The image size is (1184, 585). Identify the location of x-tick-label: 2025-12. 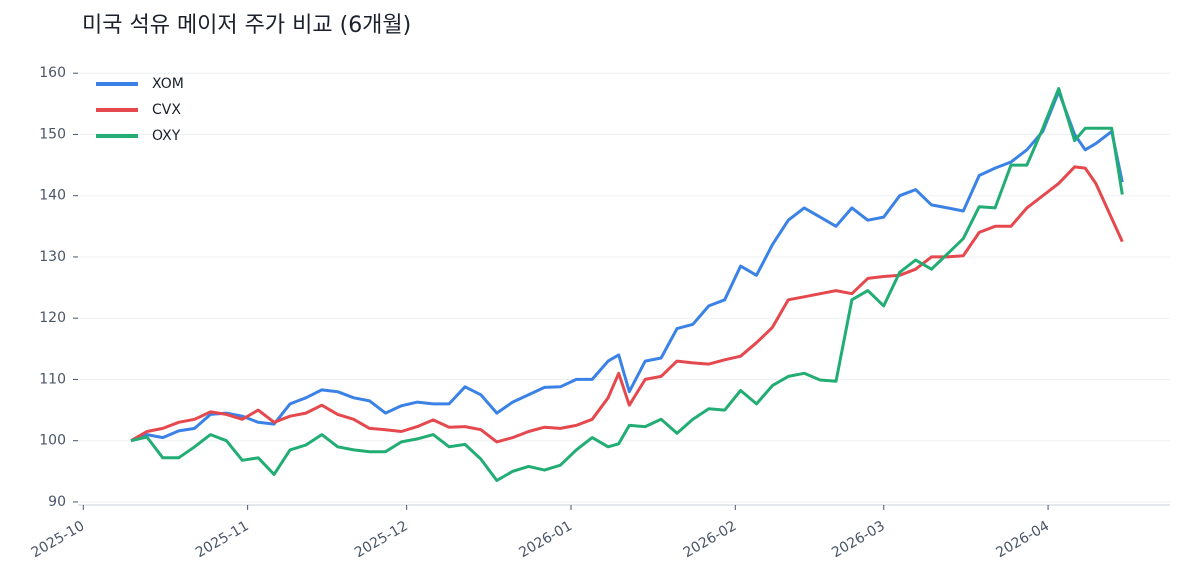
(381, 539).